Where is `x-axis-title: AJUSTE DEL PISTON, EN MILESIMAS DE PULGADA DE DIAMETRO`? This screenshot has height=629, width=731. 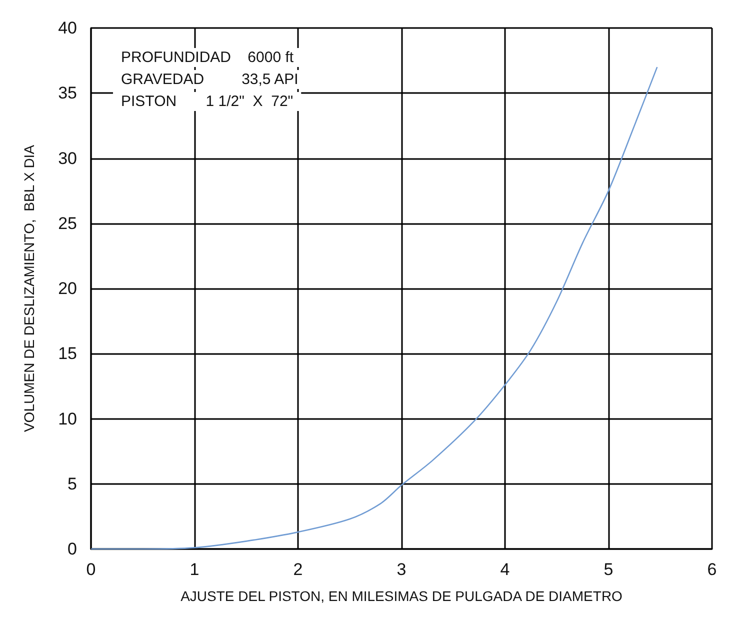
x-axis-title: AJUSTE DEL PISTON, EN MILESIMAS DE PULGADA DE DIAMETRO is located at coordinates (401, 596).